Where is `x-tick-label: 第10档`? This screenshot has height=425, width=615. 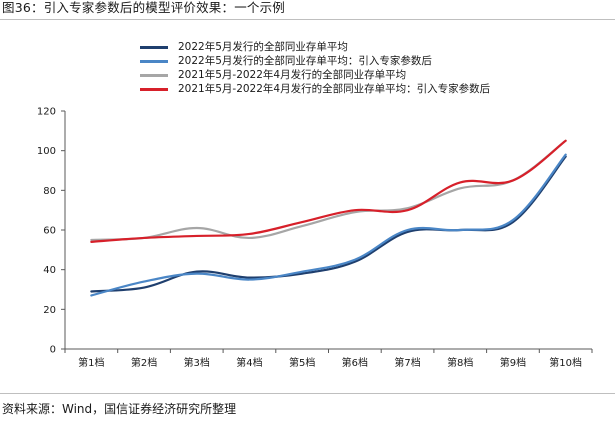 x-tick-label: 第10档 is located at coordinates (565, 362).